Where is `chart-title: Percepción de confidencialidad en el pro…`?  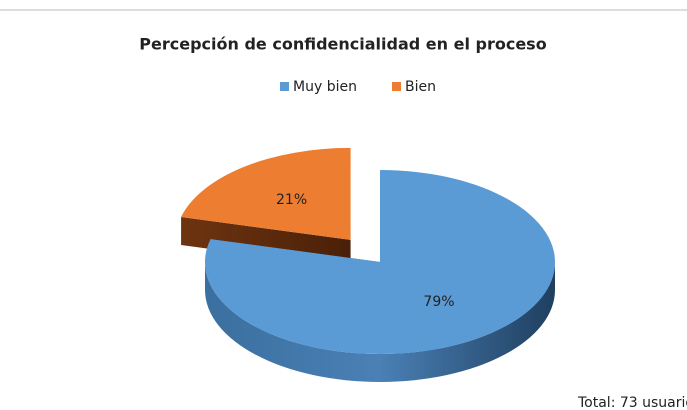
chart-title: Percepción de confidencialidad en el pro… is located at coordinates (342, 44).